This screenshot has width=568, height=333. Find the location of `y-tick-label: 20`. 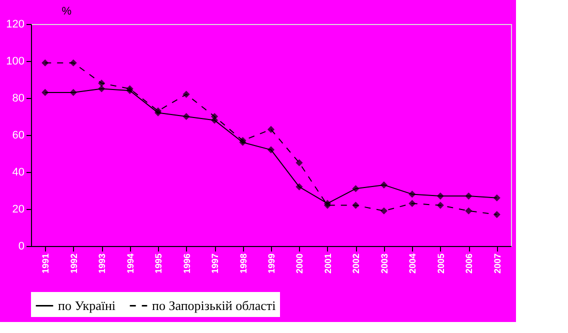

y-tick-label: 20 is located at coordinates (18, 210).